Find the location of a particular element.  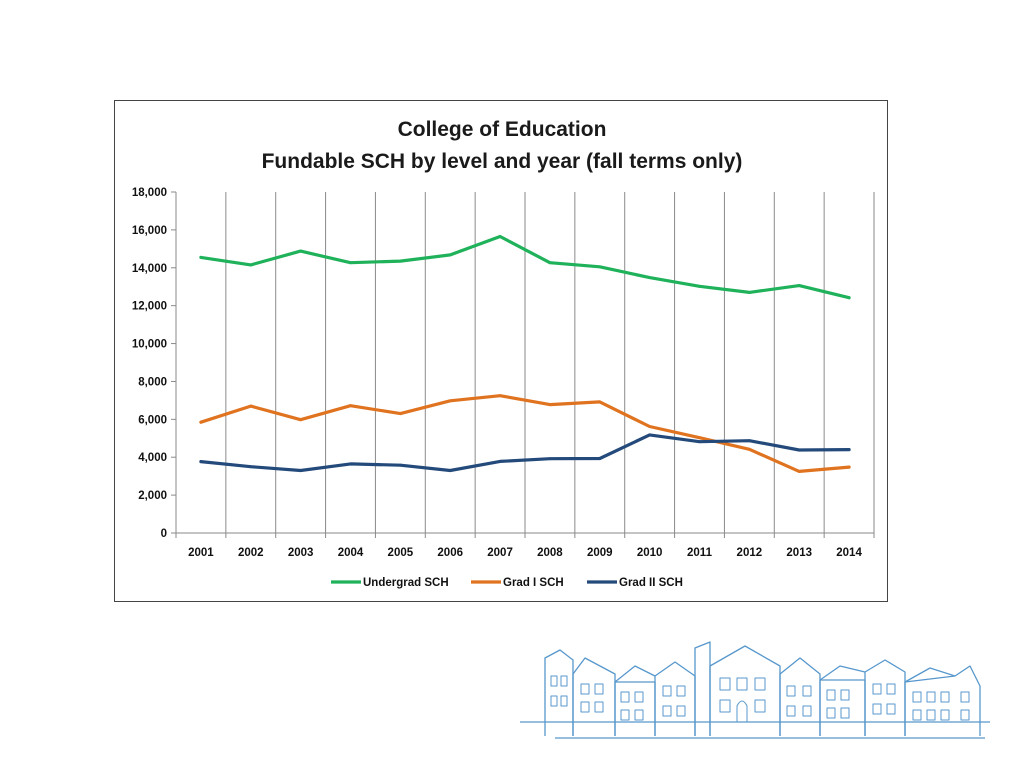

x-tick-label: 2005 is located at coordinates (401, 553).